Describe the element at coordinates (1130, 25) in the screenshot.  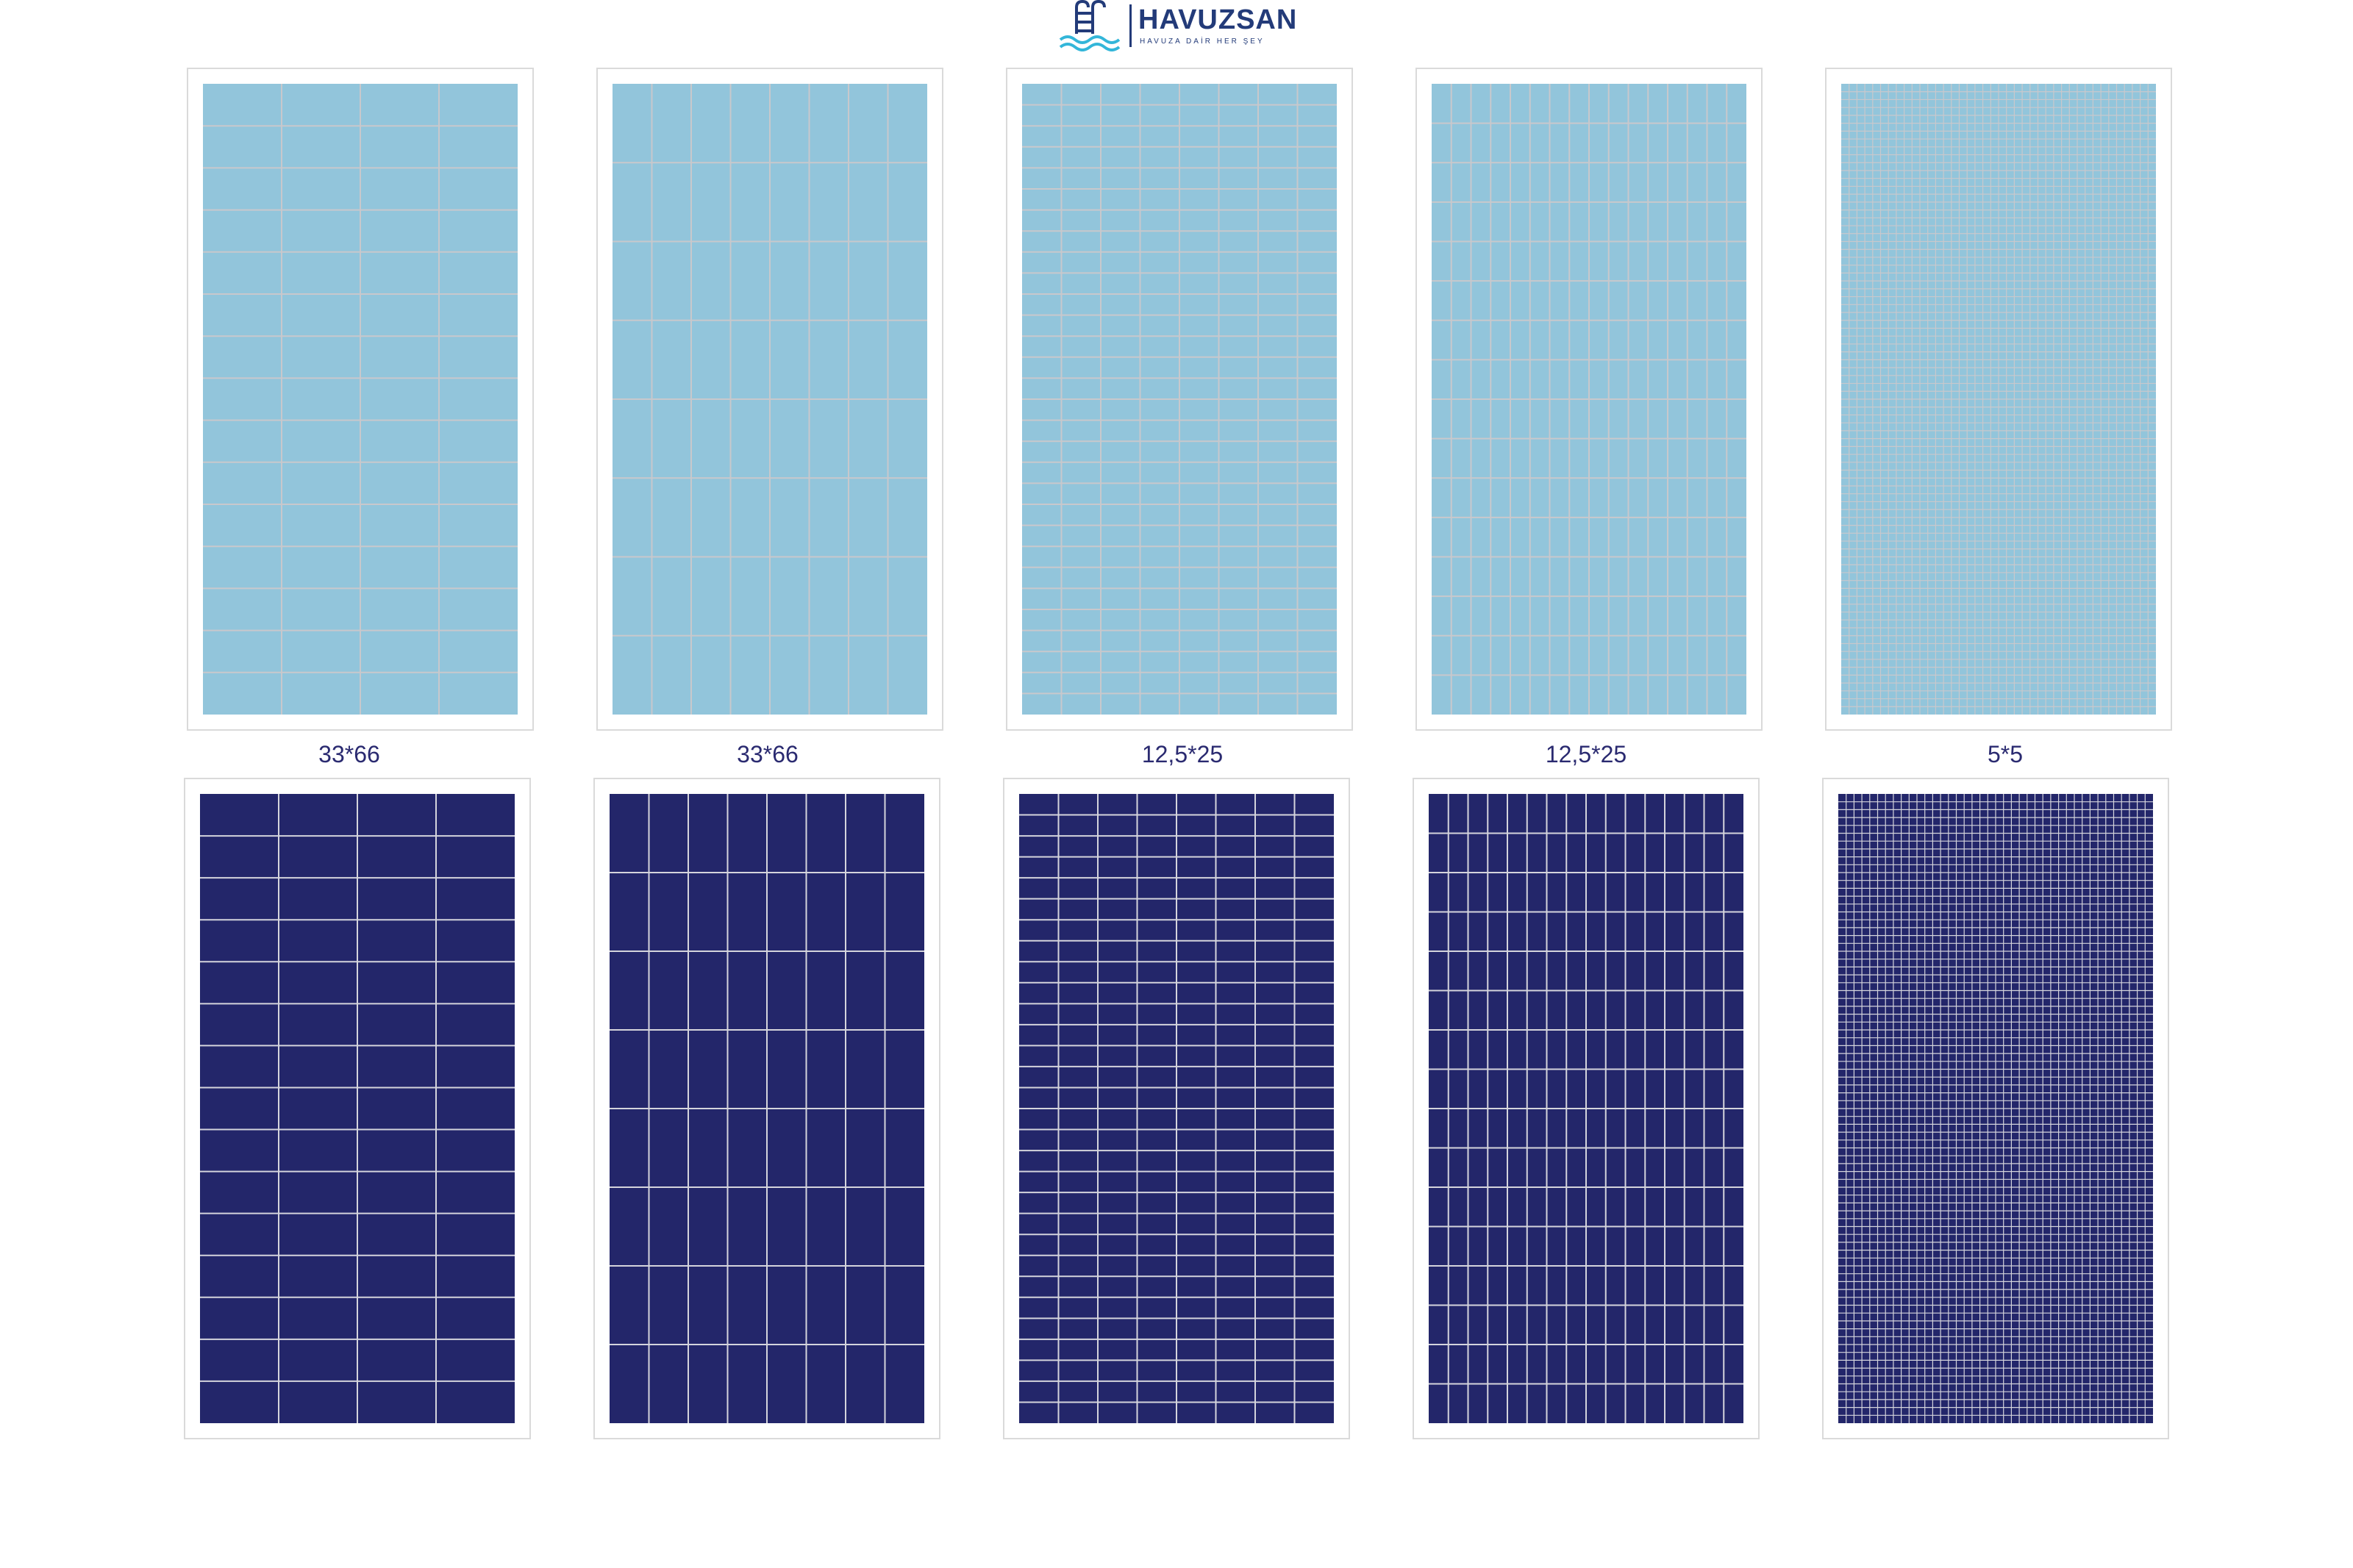
I see `logo-divider` at that location.